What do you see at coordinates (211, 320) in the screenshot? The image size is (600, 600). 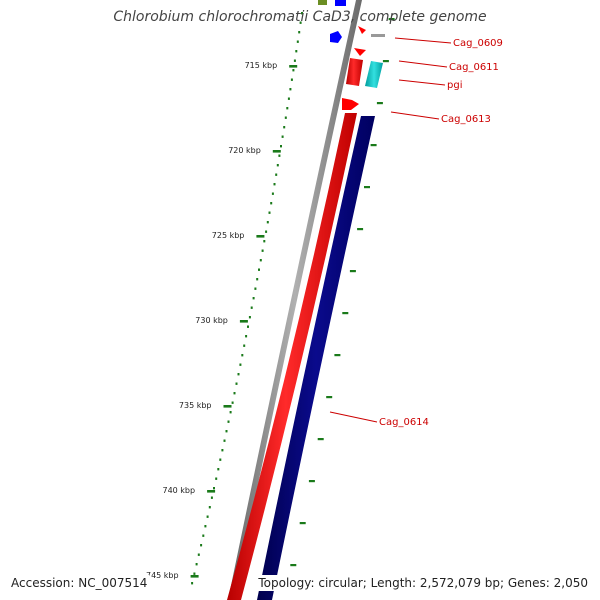 I see `scale-label: 730 kbp` at bounding box center [211, 320].